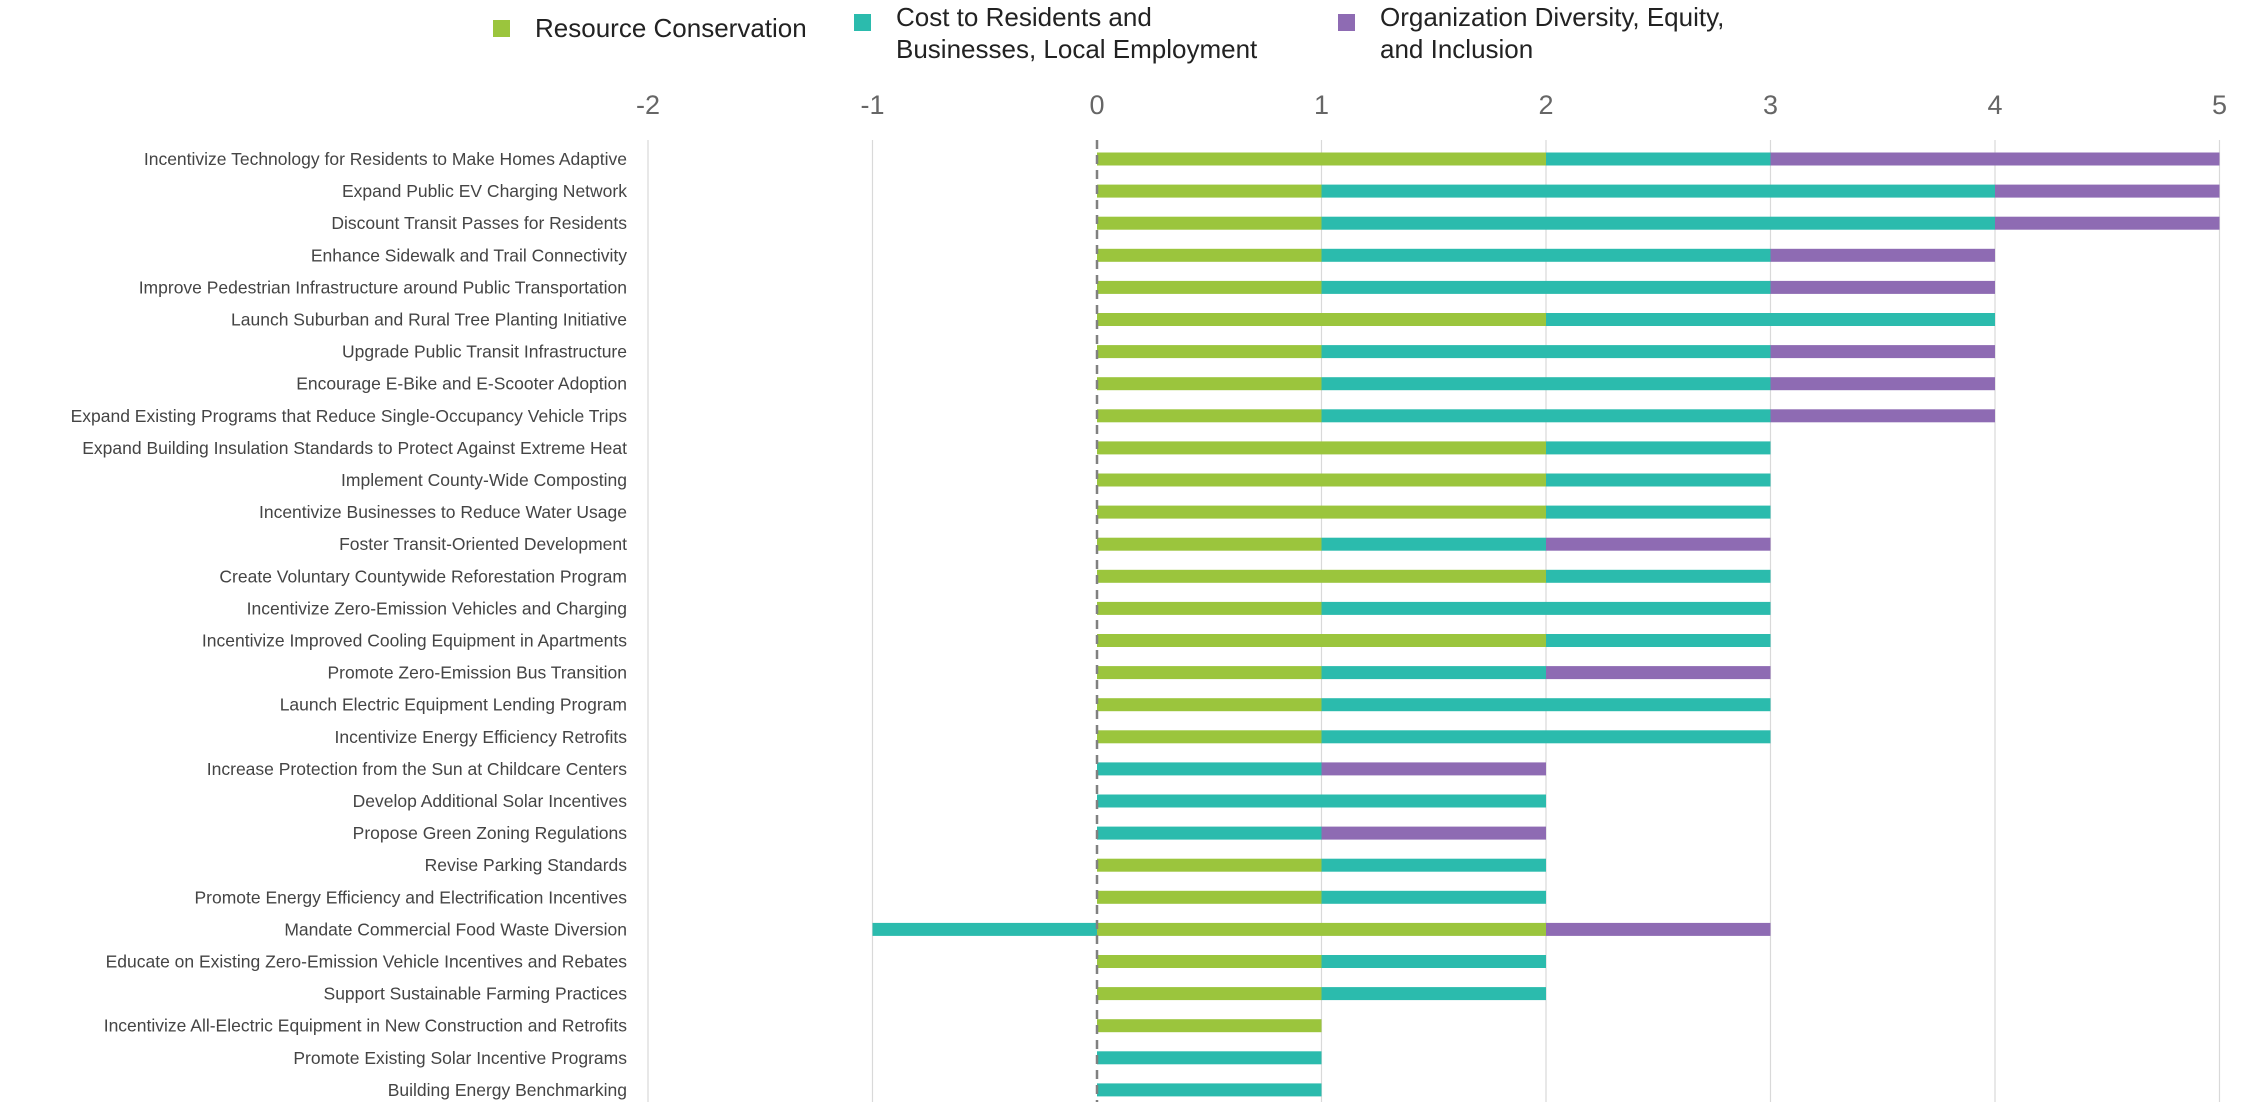 Image resolution: width=2253 pixels, height=1102 pixels. I want to click on legend-label: Businesses, Local Employment, so click(1077, 49).